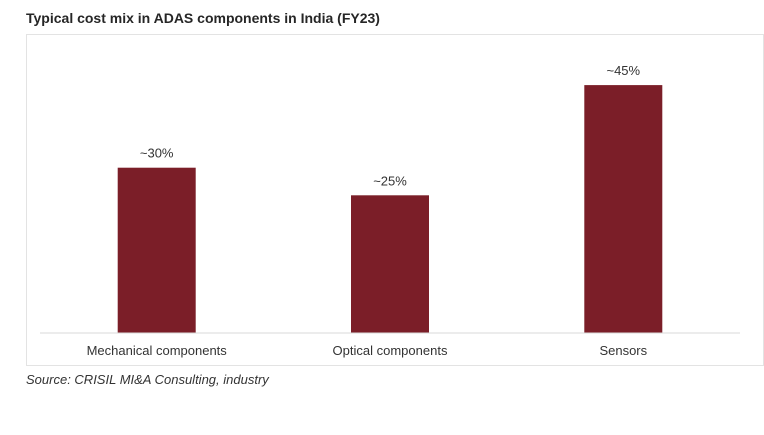 This screenshot has height=435, width=764. What do you see at coordinates (157, 350) in the screenshot?
I see `category-tick-label: Mechanical components` at bounding box center [157, 350].